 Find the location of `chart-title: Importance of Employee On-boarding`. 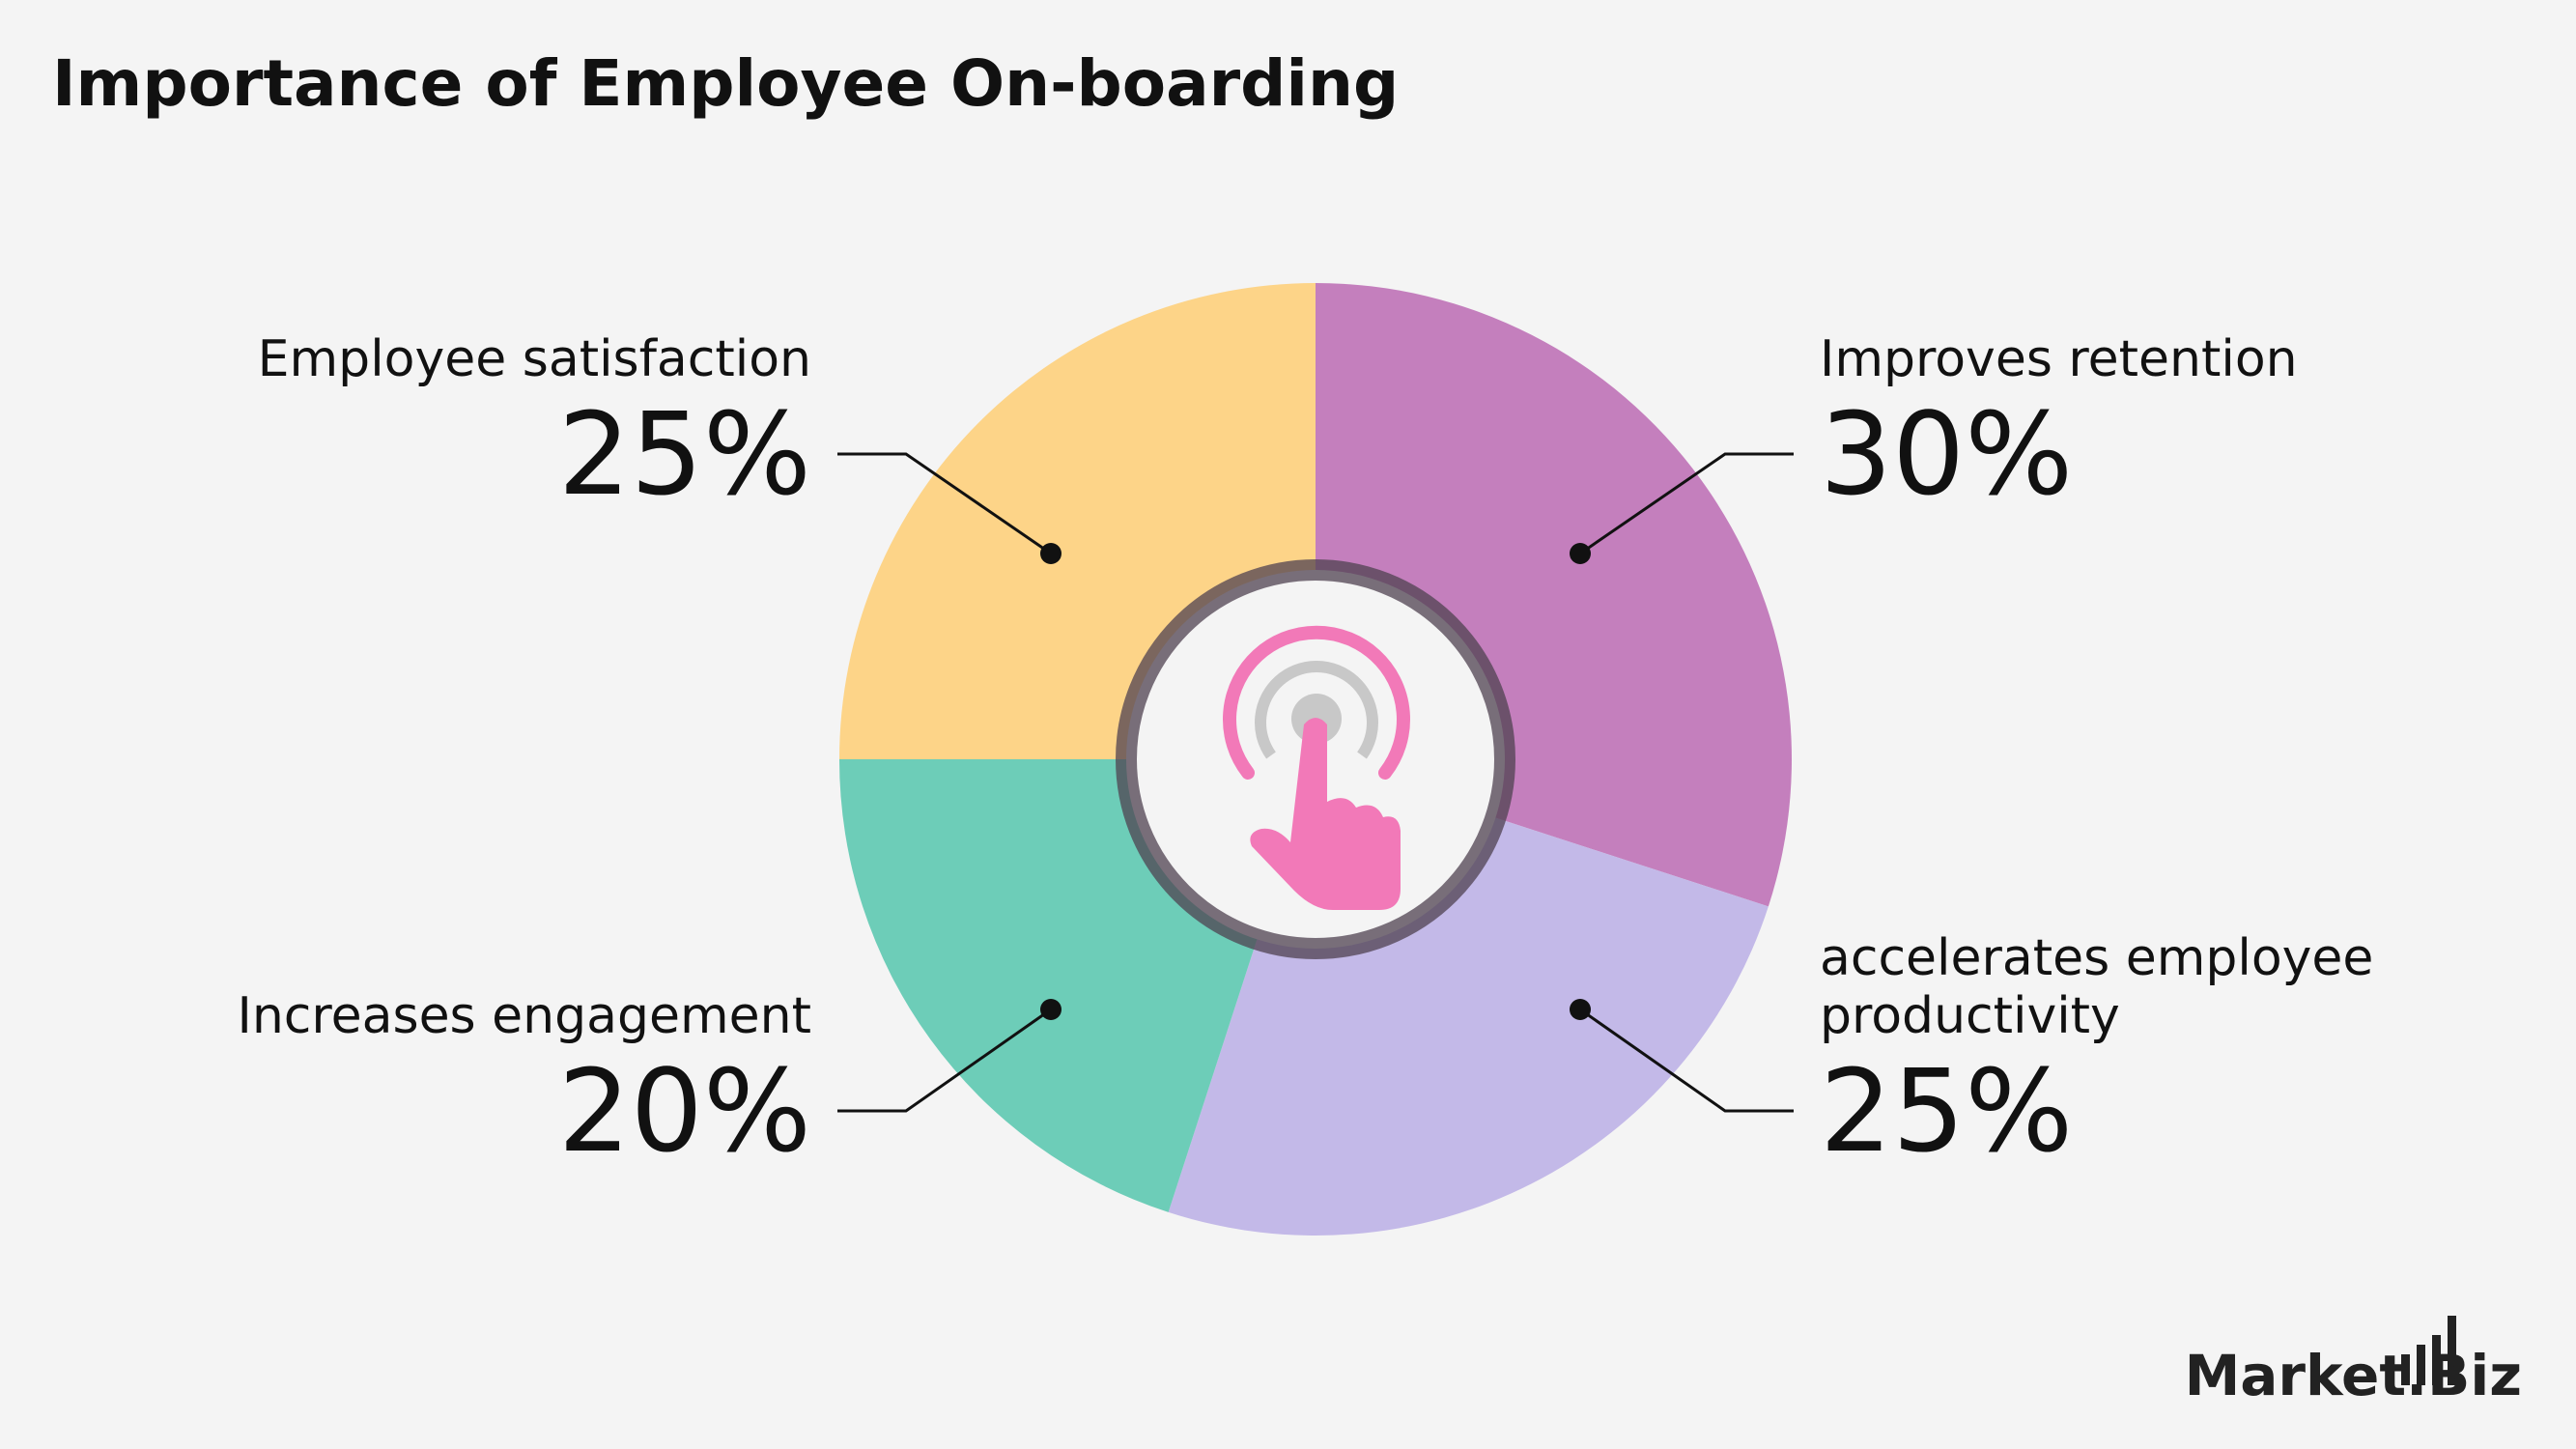

chart-title: Importance of Employee On-boarding is located at coordinates (726, 83).